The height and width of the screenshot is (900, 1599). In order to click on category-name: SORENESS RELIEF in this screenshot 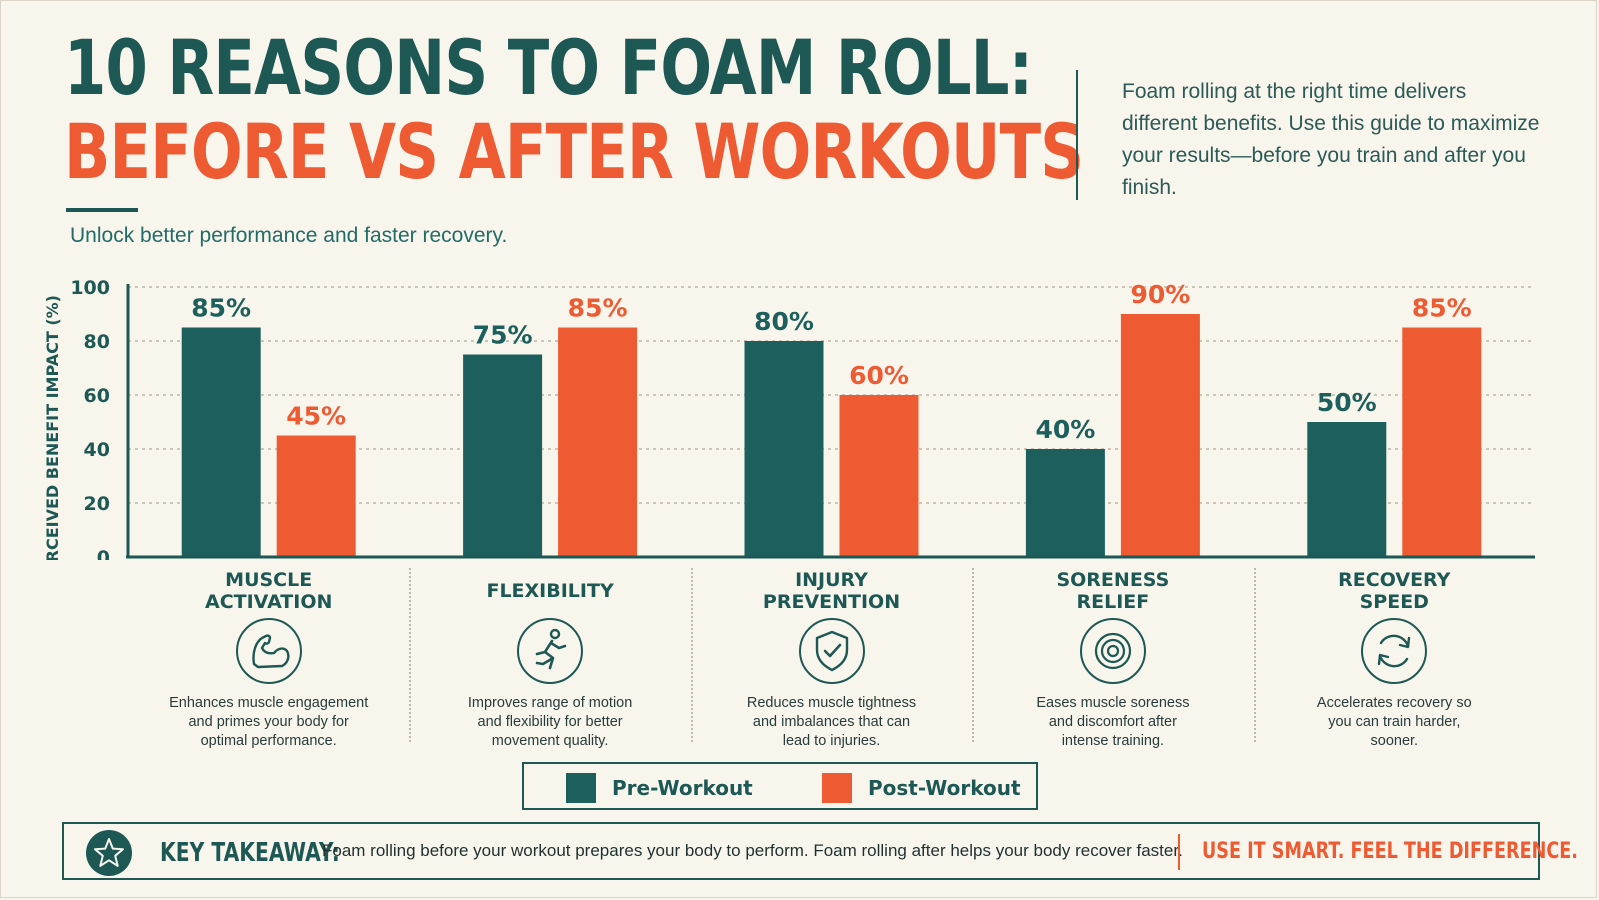, I will do `click(1113, 591)`.